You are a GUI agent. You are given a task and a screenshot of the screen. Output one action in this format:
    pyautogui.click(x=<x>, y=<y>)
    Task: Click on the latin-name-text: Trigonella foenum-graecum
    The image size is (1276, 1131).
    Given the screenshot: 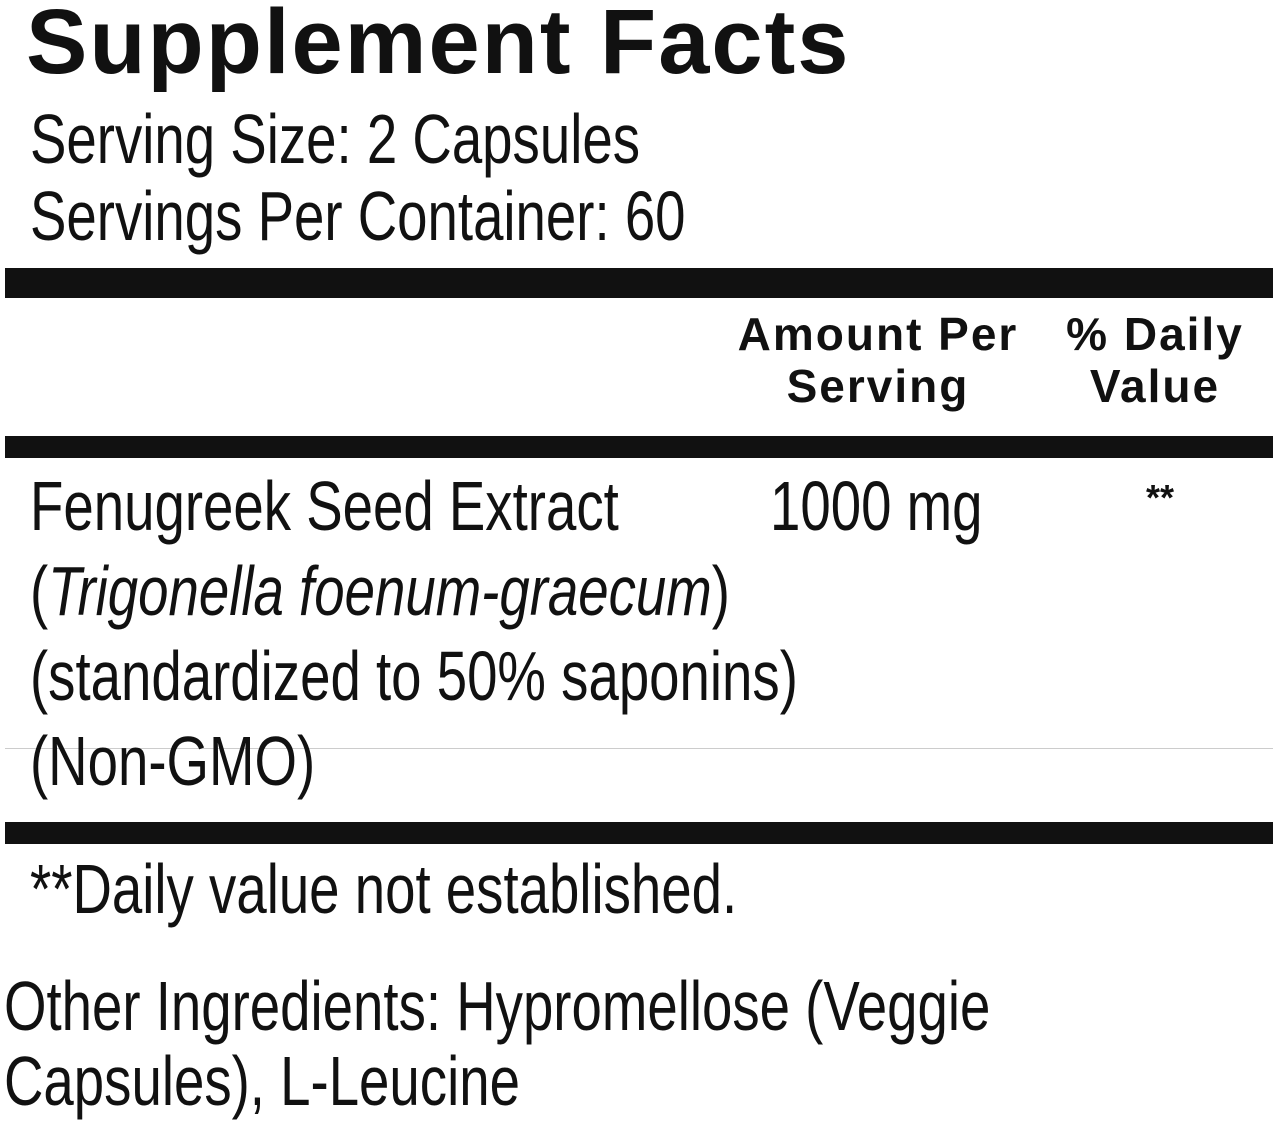 What is the action you would take?
    pyautogui.click(x=380, y=591)
    